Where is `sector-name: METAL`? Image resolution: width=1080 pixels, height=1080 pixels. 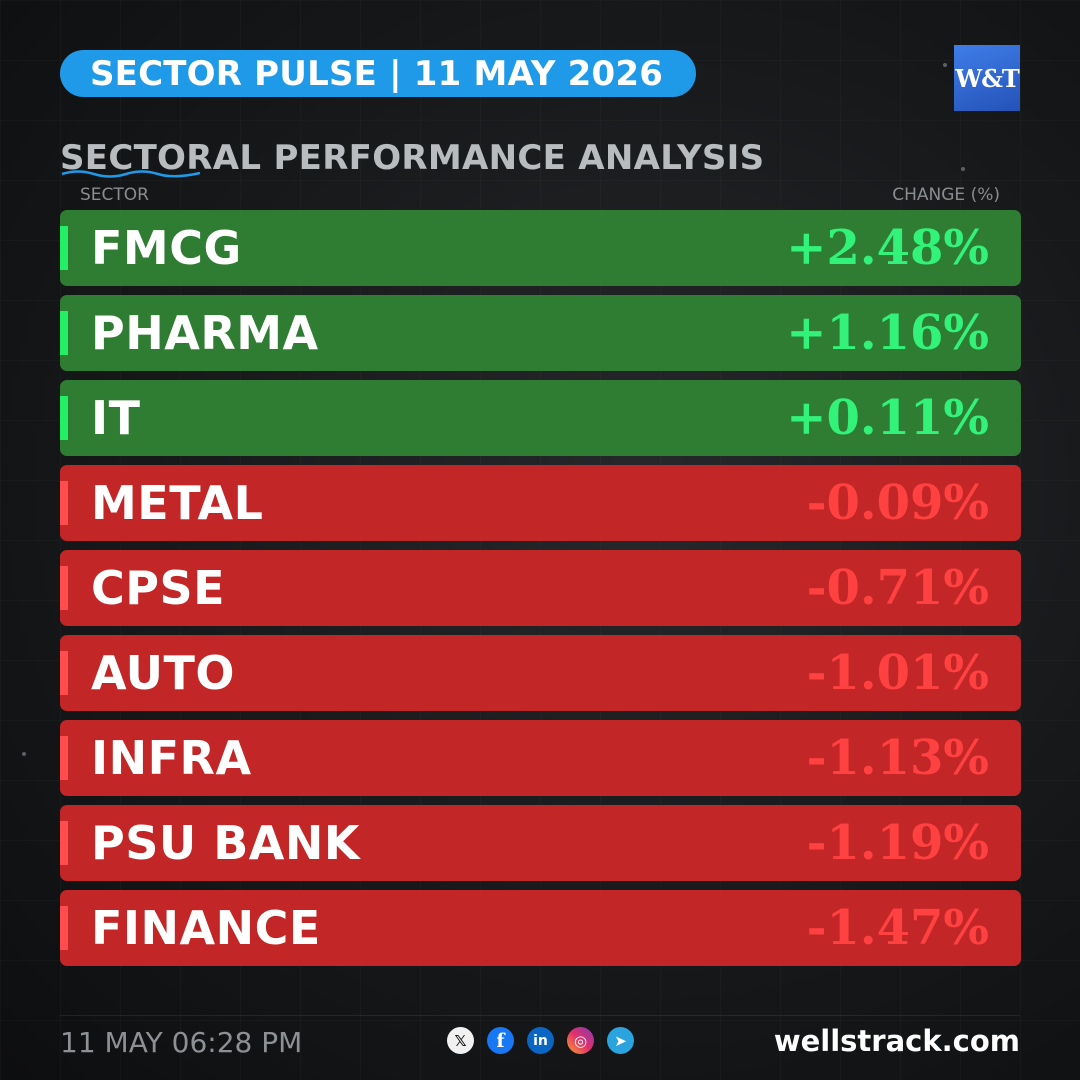
sector-name: METAL is located at coordinates (177, 503).